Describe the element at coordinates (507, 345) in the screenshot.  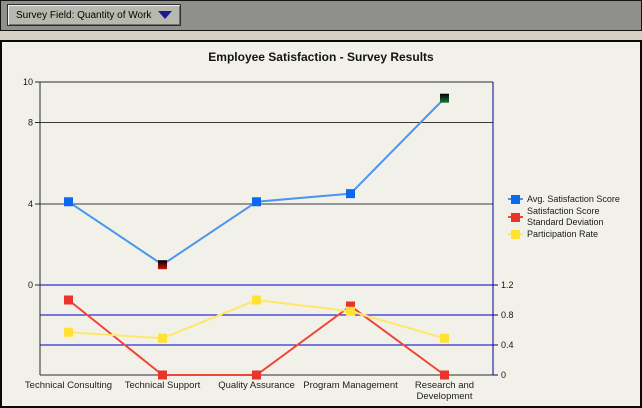
I see `right-axis-tick-label: 0.4` at that location.